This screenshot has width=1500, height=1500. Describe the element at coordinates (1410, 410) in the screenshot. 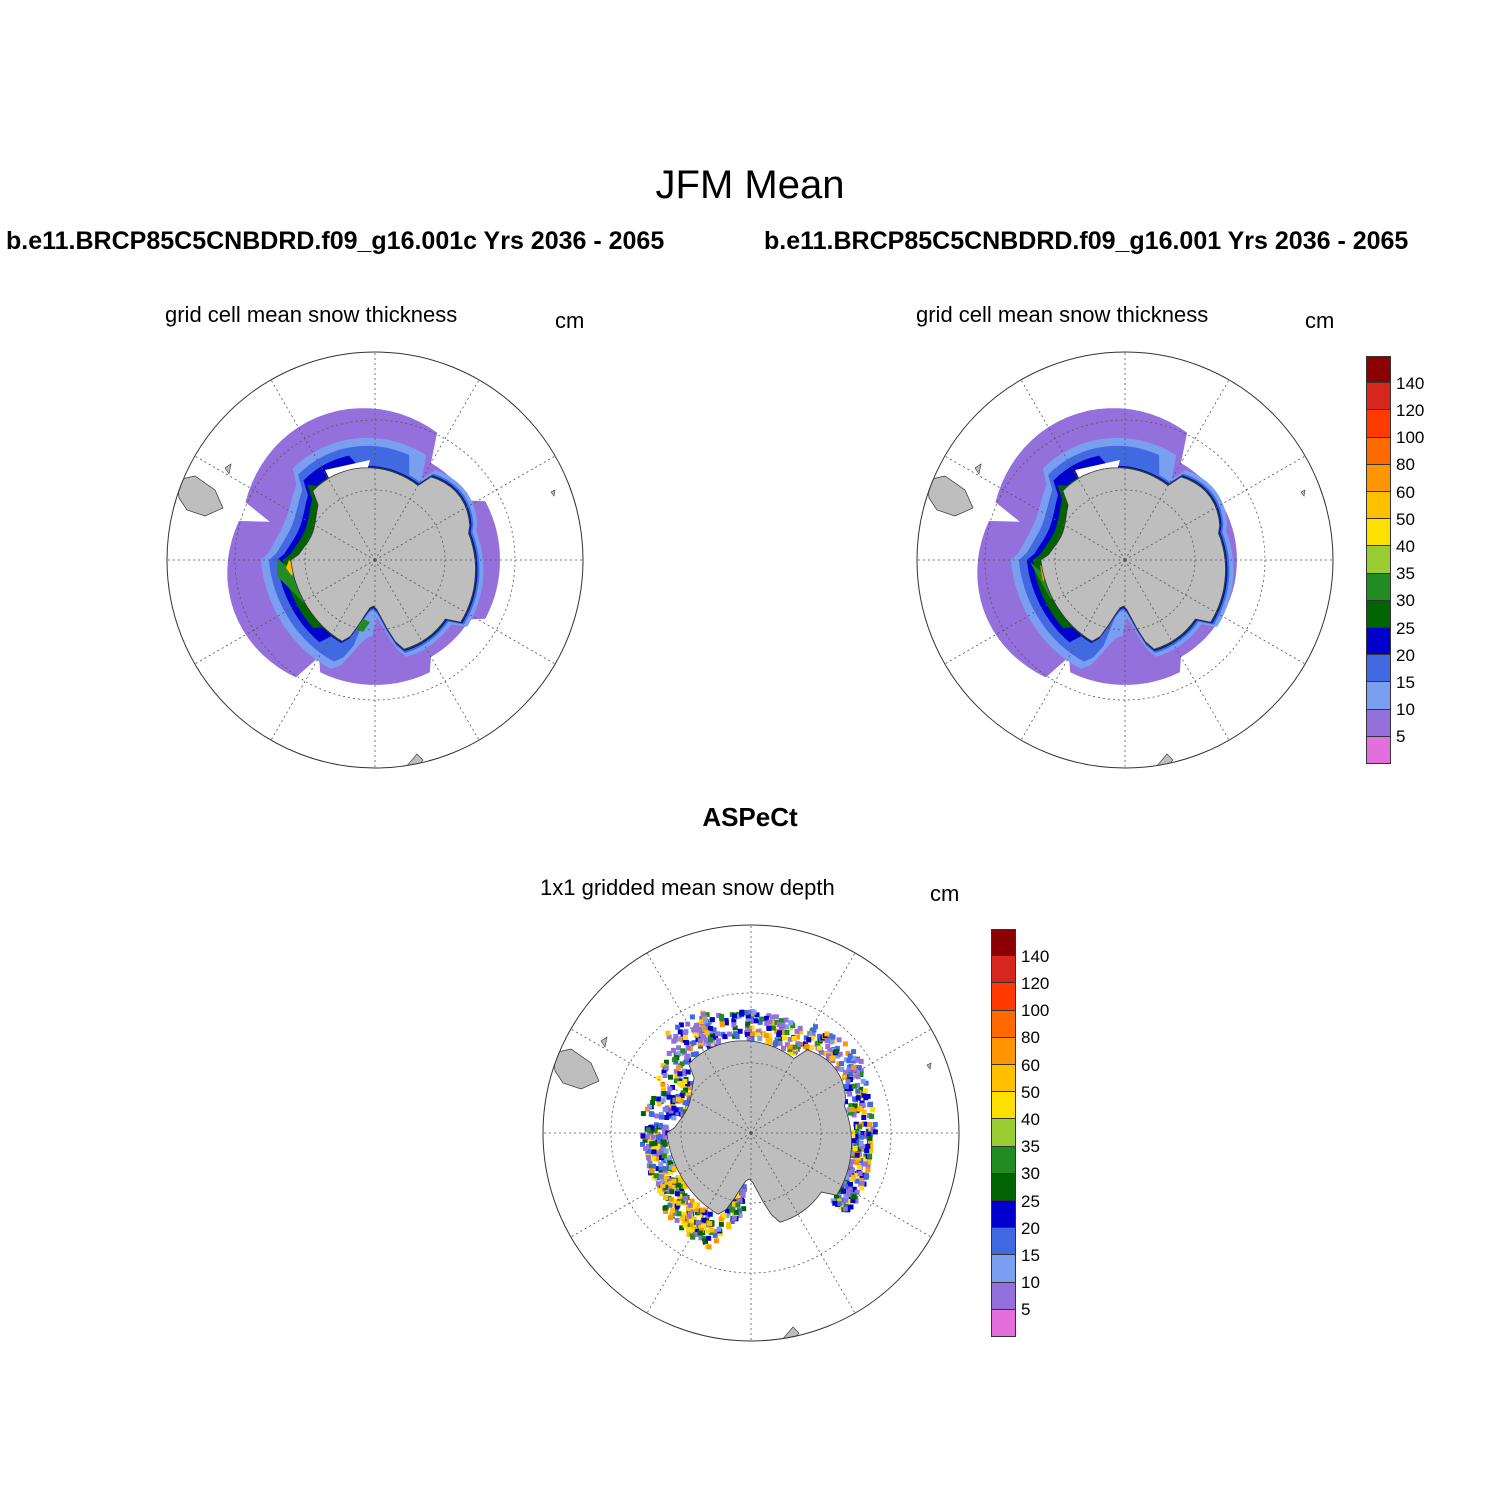

I see `colorbar-tick-label: 120` at that location.